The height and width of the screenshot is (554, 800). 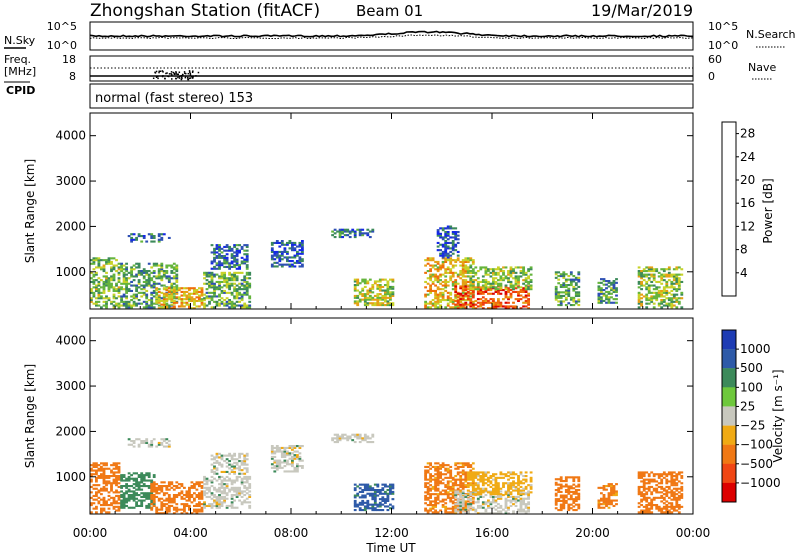 What do you see at coordinates (30, 211) in the screenshot?
I see `power-ylabel: Slant Range [km]` at bounding box center [30, 211].